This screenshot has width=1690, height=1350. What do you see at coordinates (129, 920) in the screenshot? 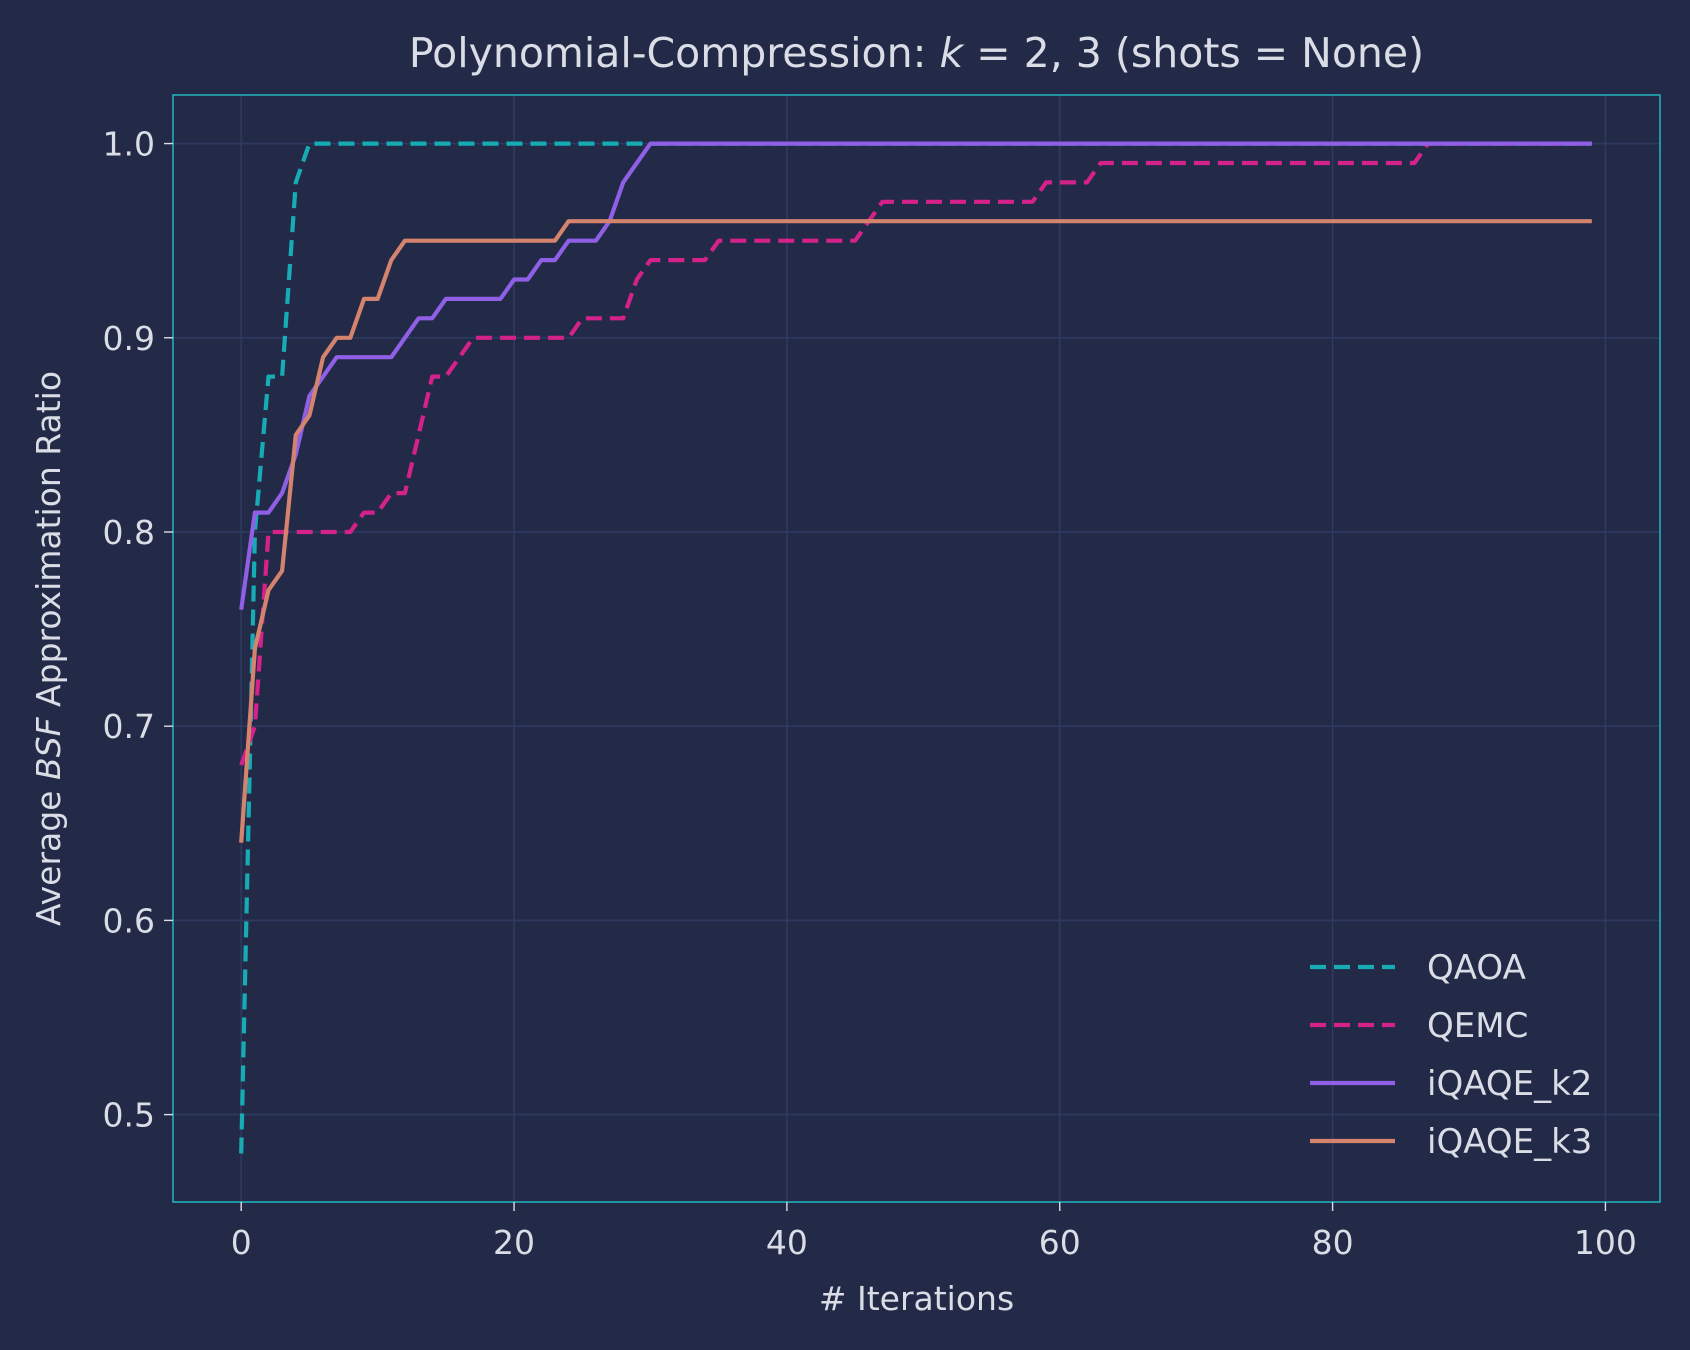
I see `y-tick-label: 0.6` at bounding box center [129, 920].